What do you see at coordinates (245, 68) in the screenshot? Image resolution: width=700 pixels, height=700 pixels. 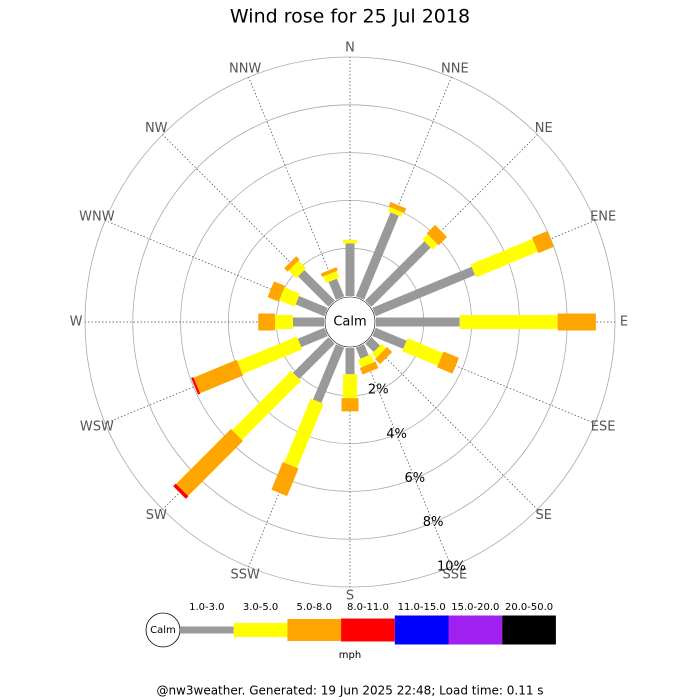 I see `direction-label: NNW` at bounding box center [245, 68].